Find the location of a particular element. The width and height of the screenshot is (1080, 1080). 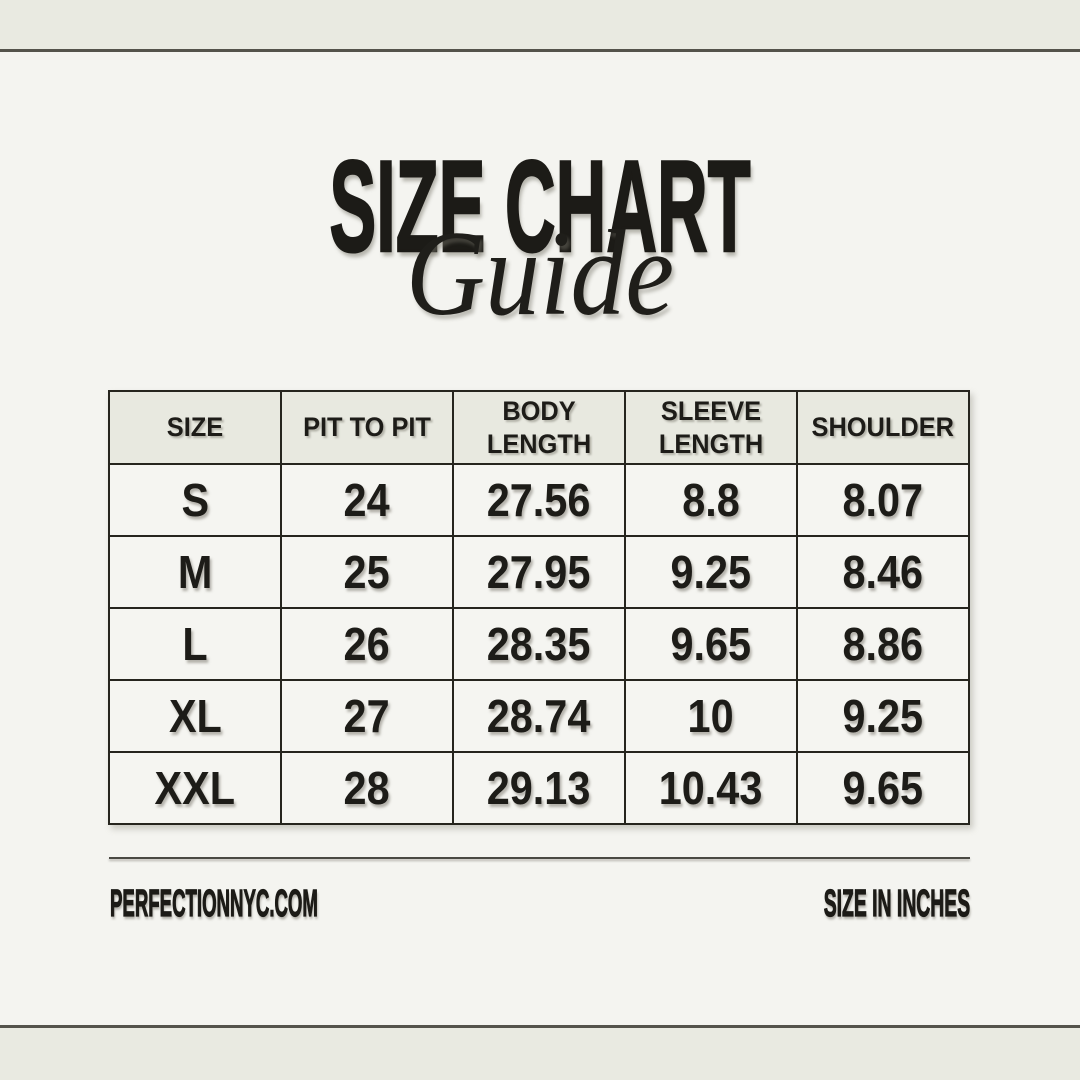

value-cell: 29.13 is located at coordinates (539, 788).